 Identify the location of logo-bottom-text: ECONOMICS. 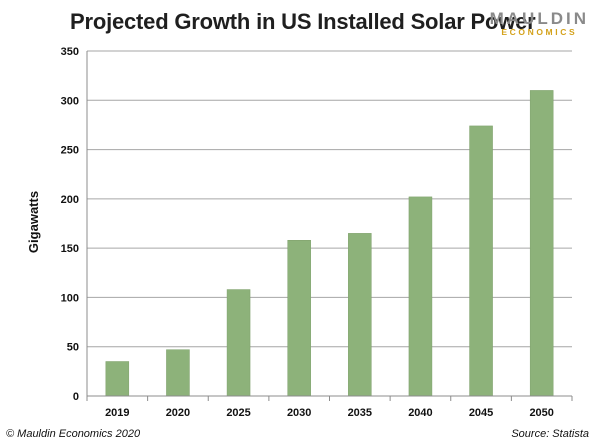
(539, 32).